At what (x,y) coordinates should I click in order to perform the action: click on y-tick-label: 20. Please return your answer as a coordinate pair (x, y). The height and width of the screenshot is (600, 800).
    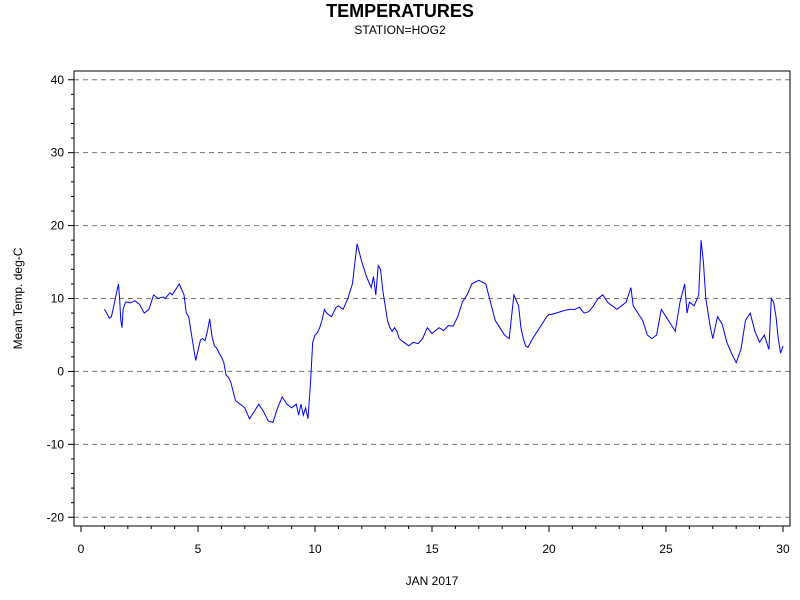
    Looking at the image, I should click on (58, 226).